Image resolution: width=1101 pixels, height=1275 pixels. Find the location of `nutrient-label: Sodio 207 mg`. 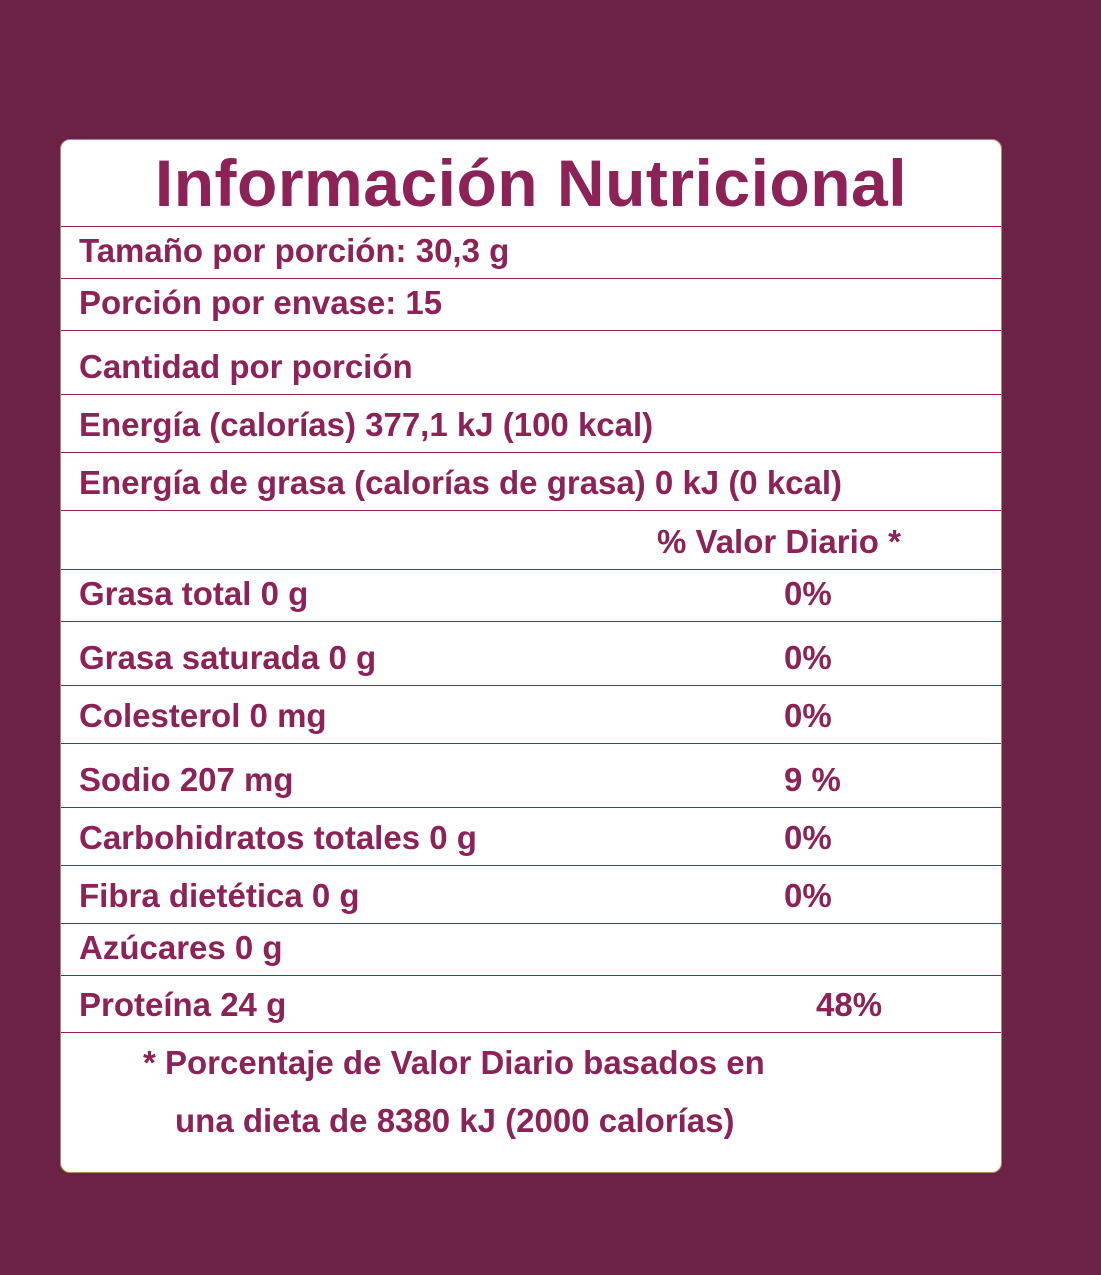

nutrient-label: Sodio 207 mg is located at coordinates (186, 779).